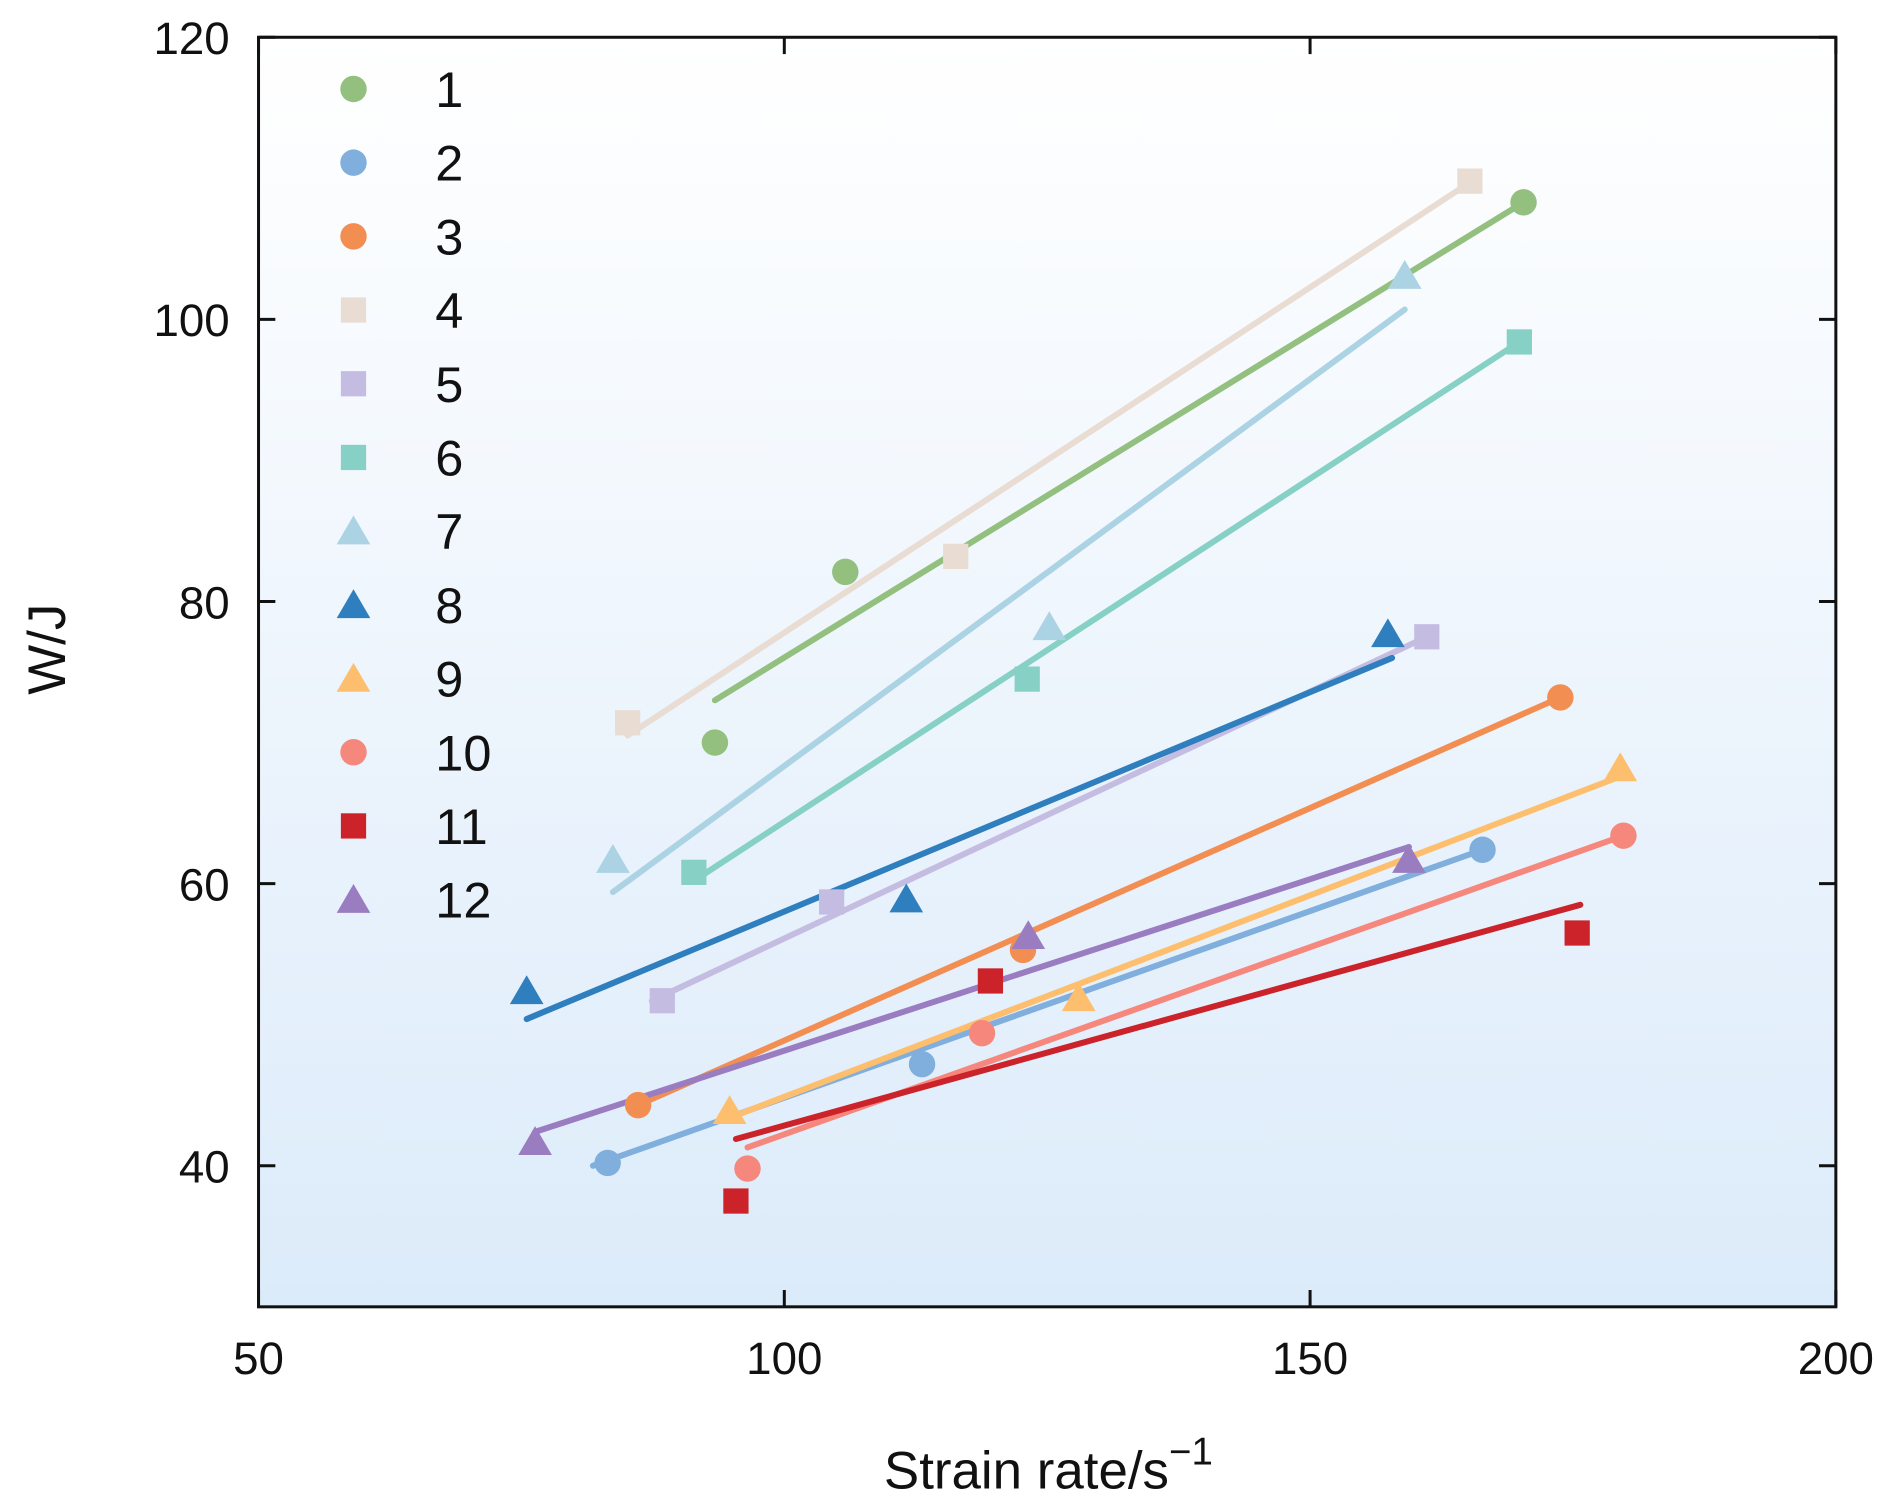 The width and height of the screenshot is (1890, 1510). Describe the element at coordinates (449, 531) in the screenshot. I see `legend-label-7: 7` at that location.